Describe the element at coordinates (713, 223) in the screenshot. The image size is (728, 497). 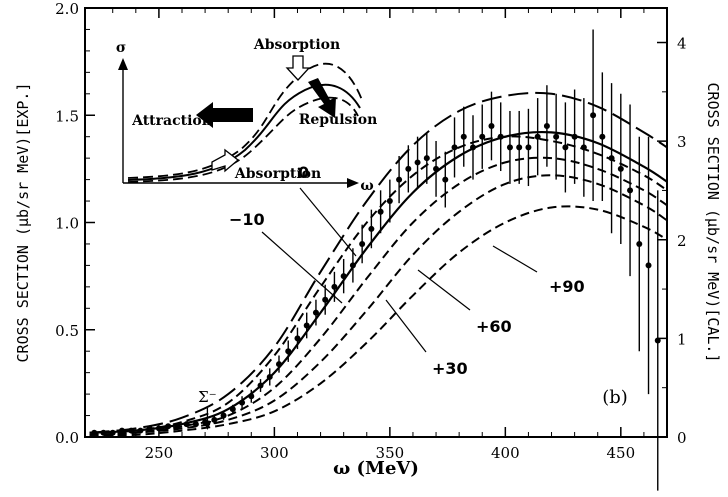
I see `y-axis-title-right: CROSS SECTION (μb/sr MeV)[CAL.]` at that location.